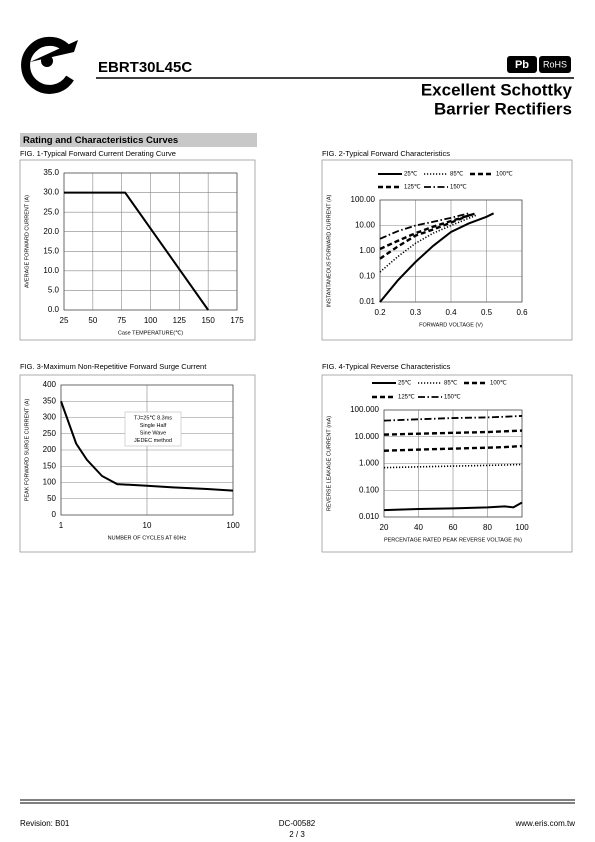  What do you see at coordinates (54, 514) in the screenshot?
I see `y-tick-label: 0` at bounding box center [54, 514].